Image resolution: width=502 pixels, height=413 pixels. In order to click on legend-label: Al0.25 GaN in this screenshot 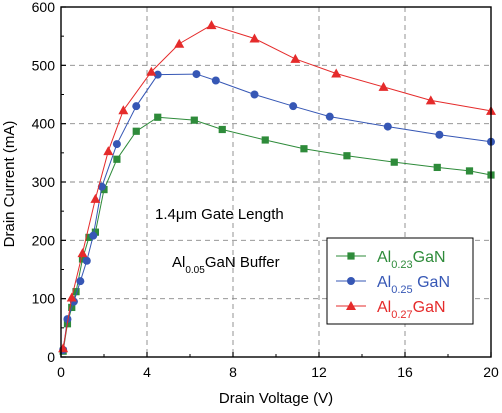, I will do `click(413, 285)`.